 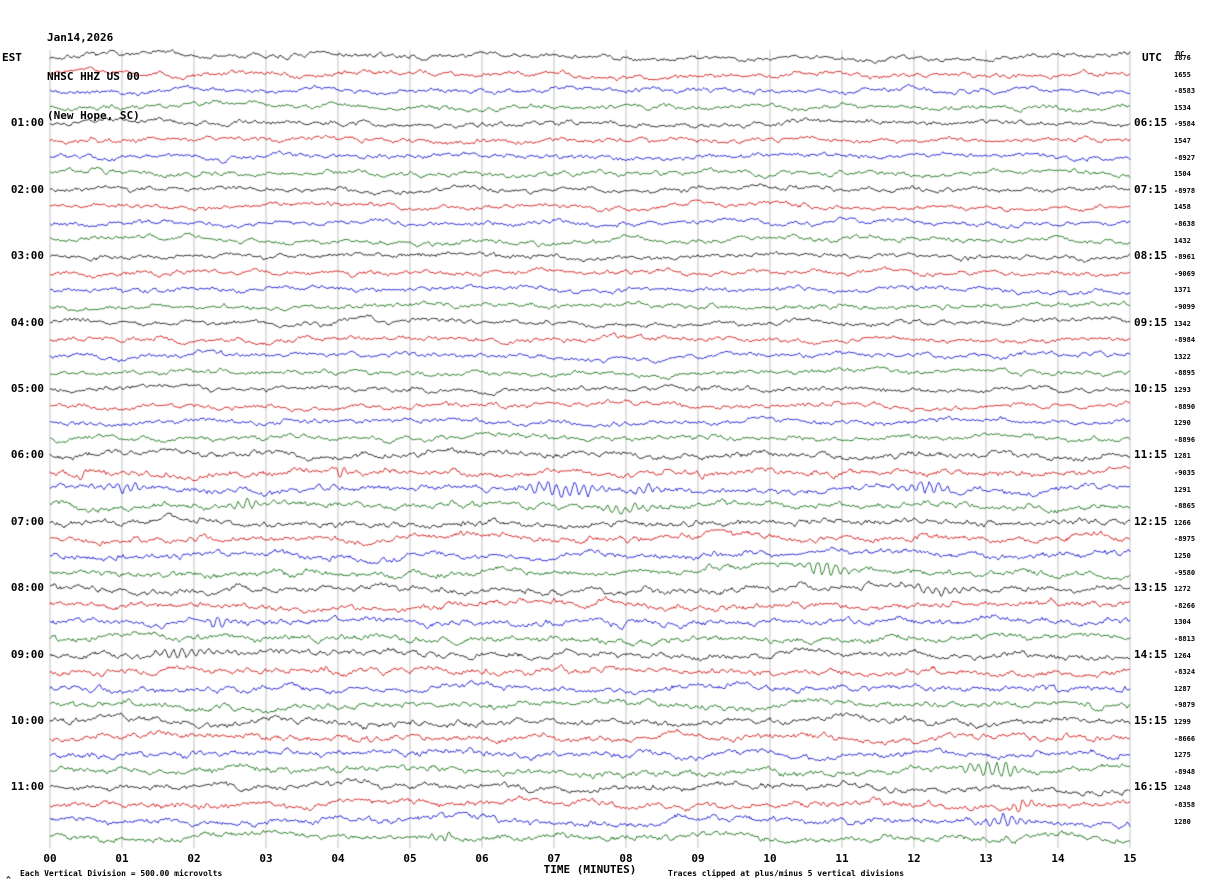 What do you see at coordinates (1182, 207) in the screenshot?
I see `dc-value: 1458` at bounding box center [1182, 207].